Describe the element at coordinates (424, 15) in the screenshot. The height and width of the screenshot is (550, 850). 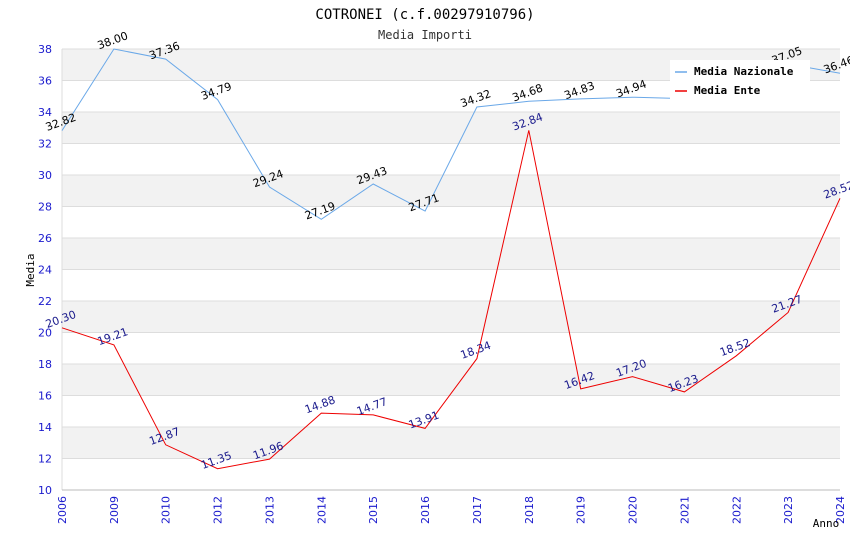
I see `chart-title: COTRONEI (c.f.00297910796)` at that location.